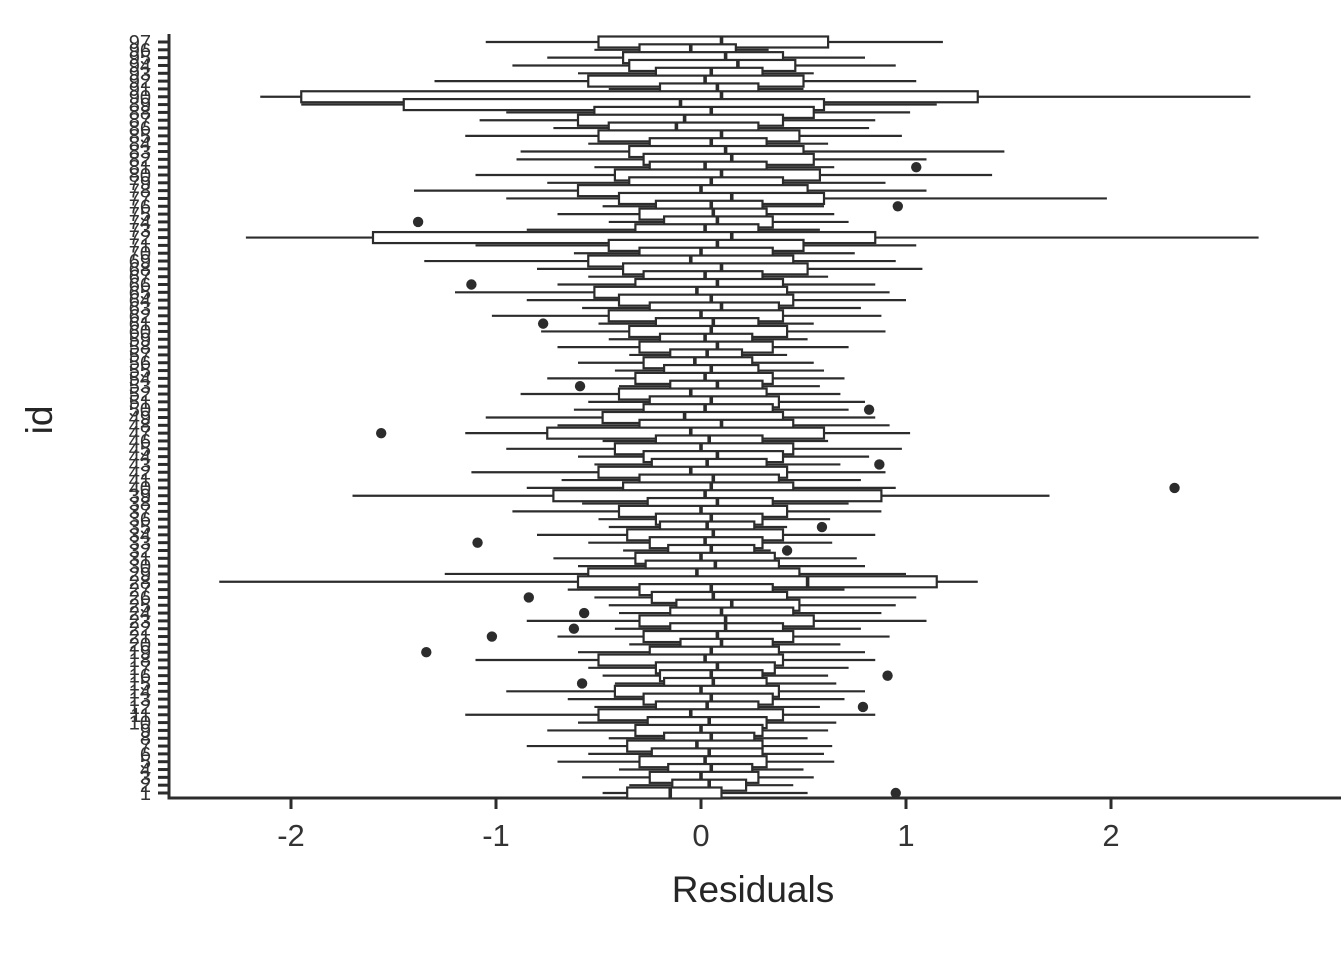  Describe the element at coordinates (140, 98) in the screenshot. I see `y-tick-label: 90` at that location.